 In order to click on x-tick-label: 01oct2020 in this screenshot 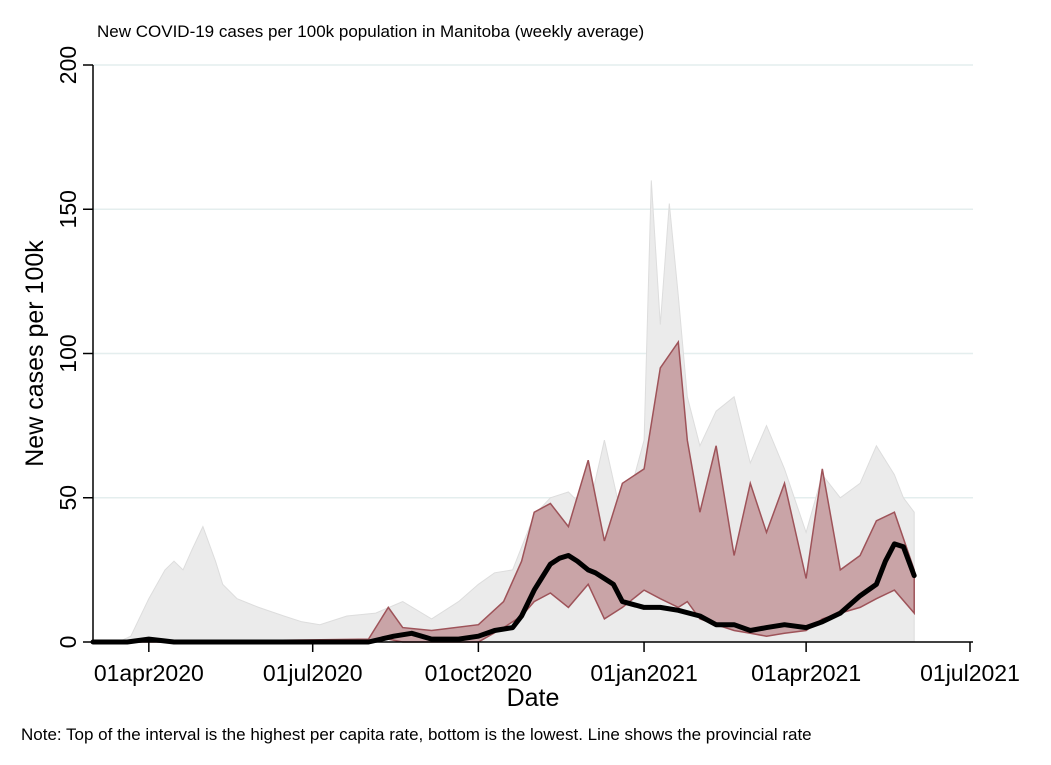, I will do `click(478, 673)`.